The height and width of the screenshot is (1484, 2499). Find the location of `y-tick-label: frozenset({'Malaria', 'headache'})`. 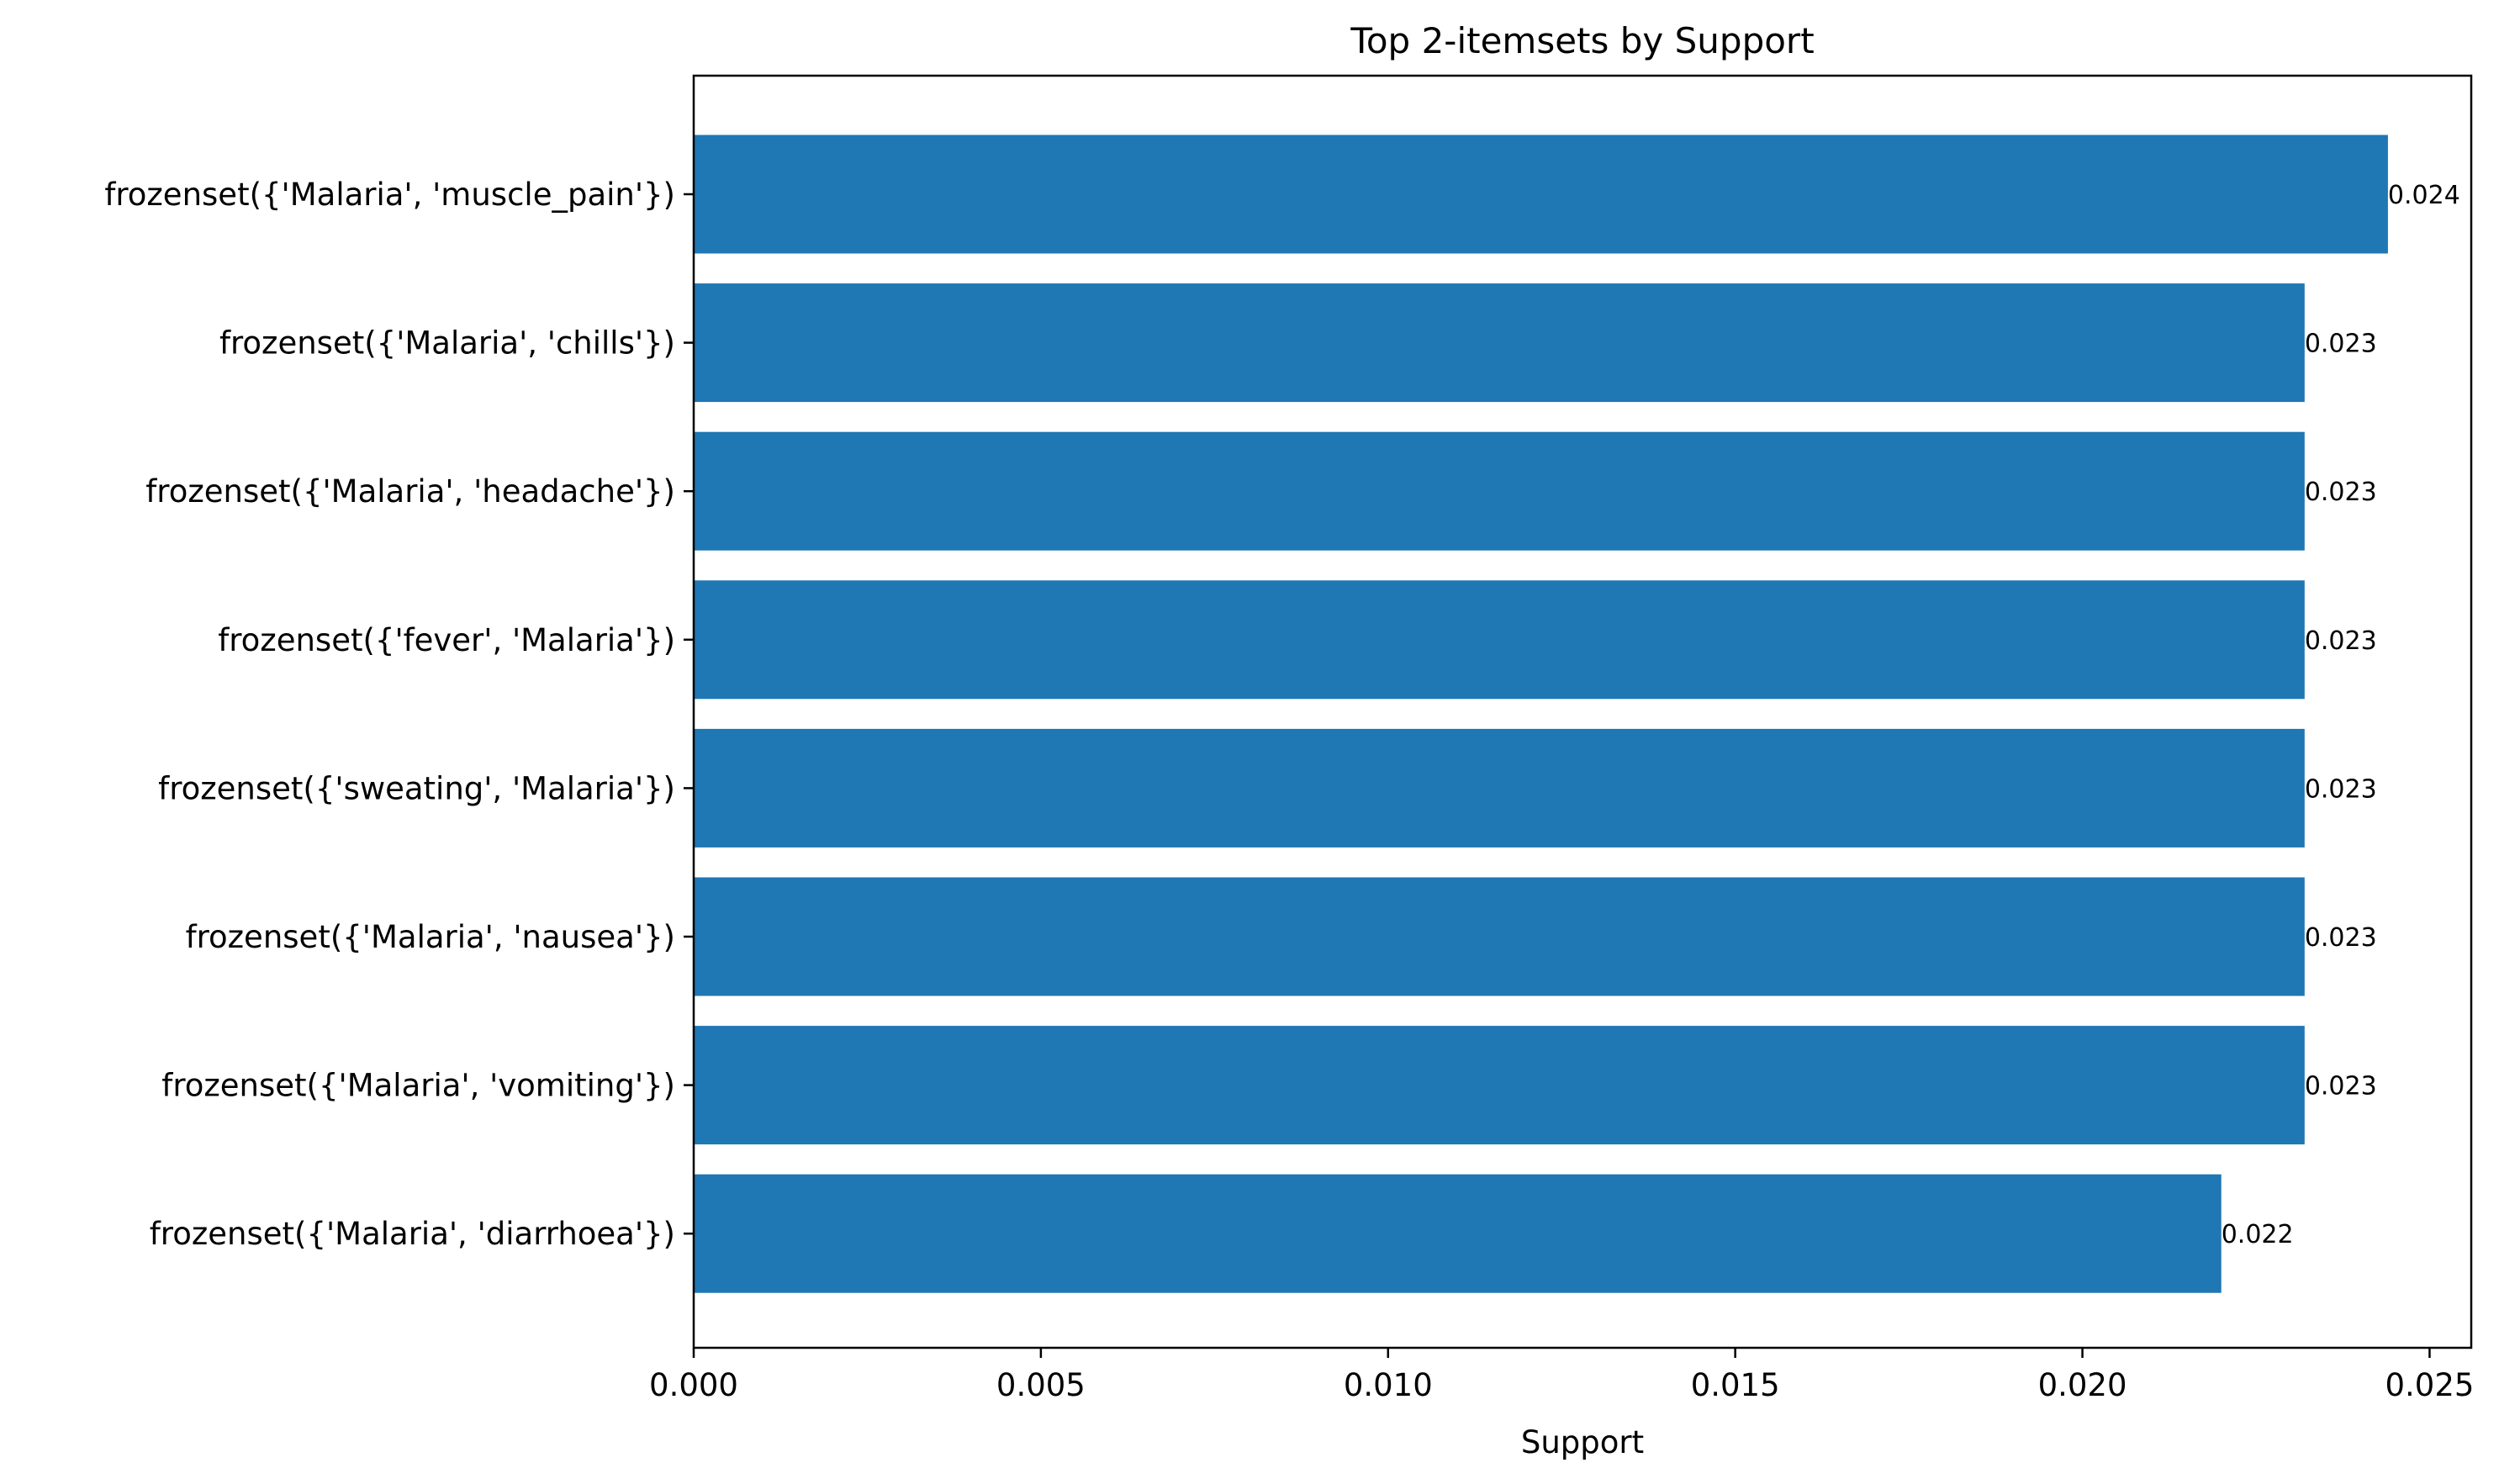

y-tick-label: frozenset({'Malaria', 'headache'}) is located at coordinates (410, 491).